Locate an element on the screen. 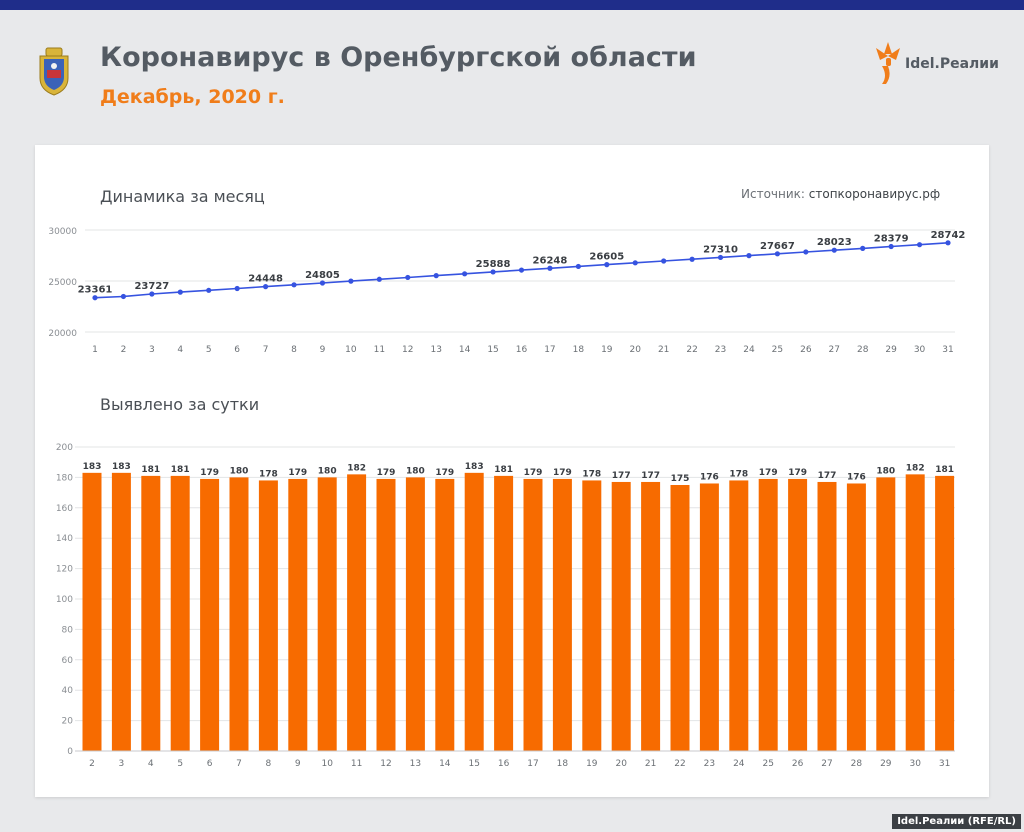  line-x-tick-label: 2 is located at coordinates (124, 350).